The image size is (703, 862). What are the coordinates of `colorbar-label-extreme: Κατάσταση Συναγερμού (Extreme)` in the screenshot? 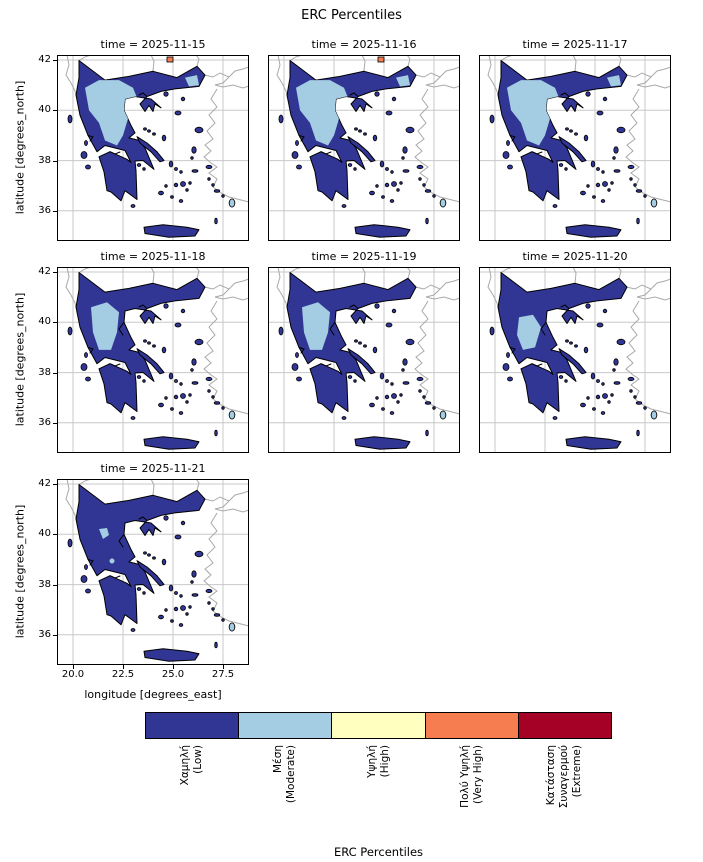 It's located at (565, 797).